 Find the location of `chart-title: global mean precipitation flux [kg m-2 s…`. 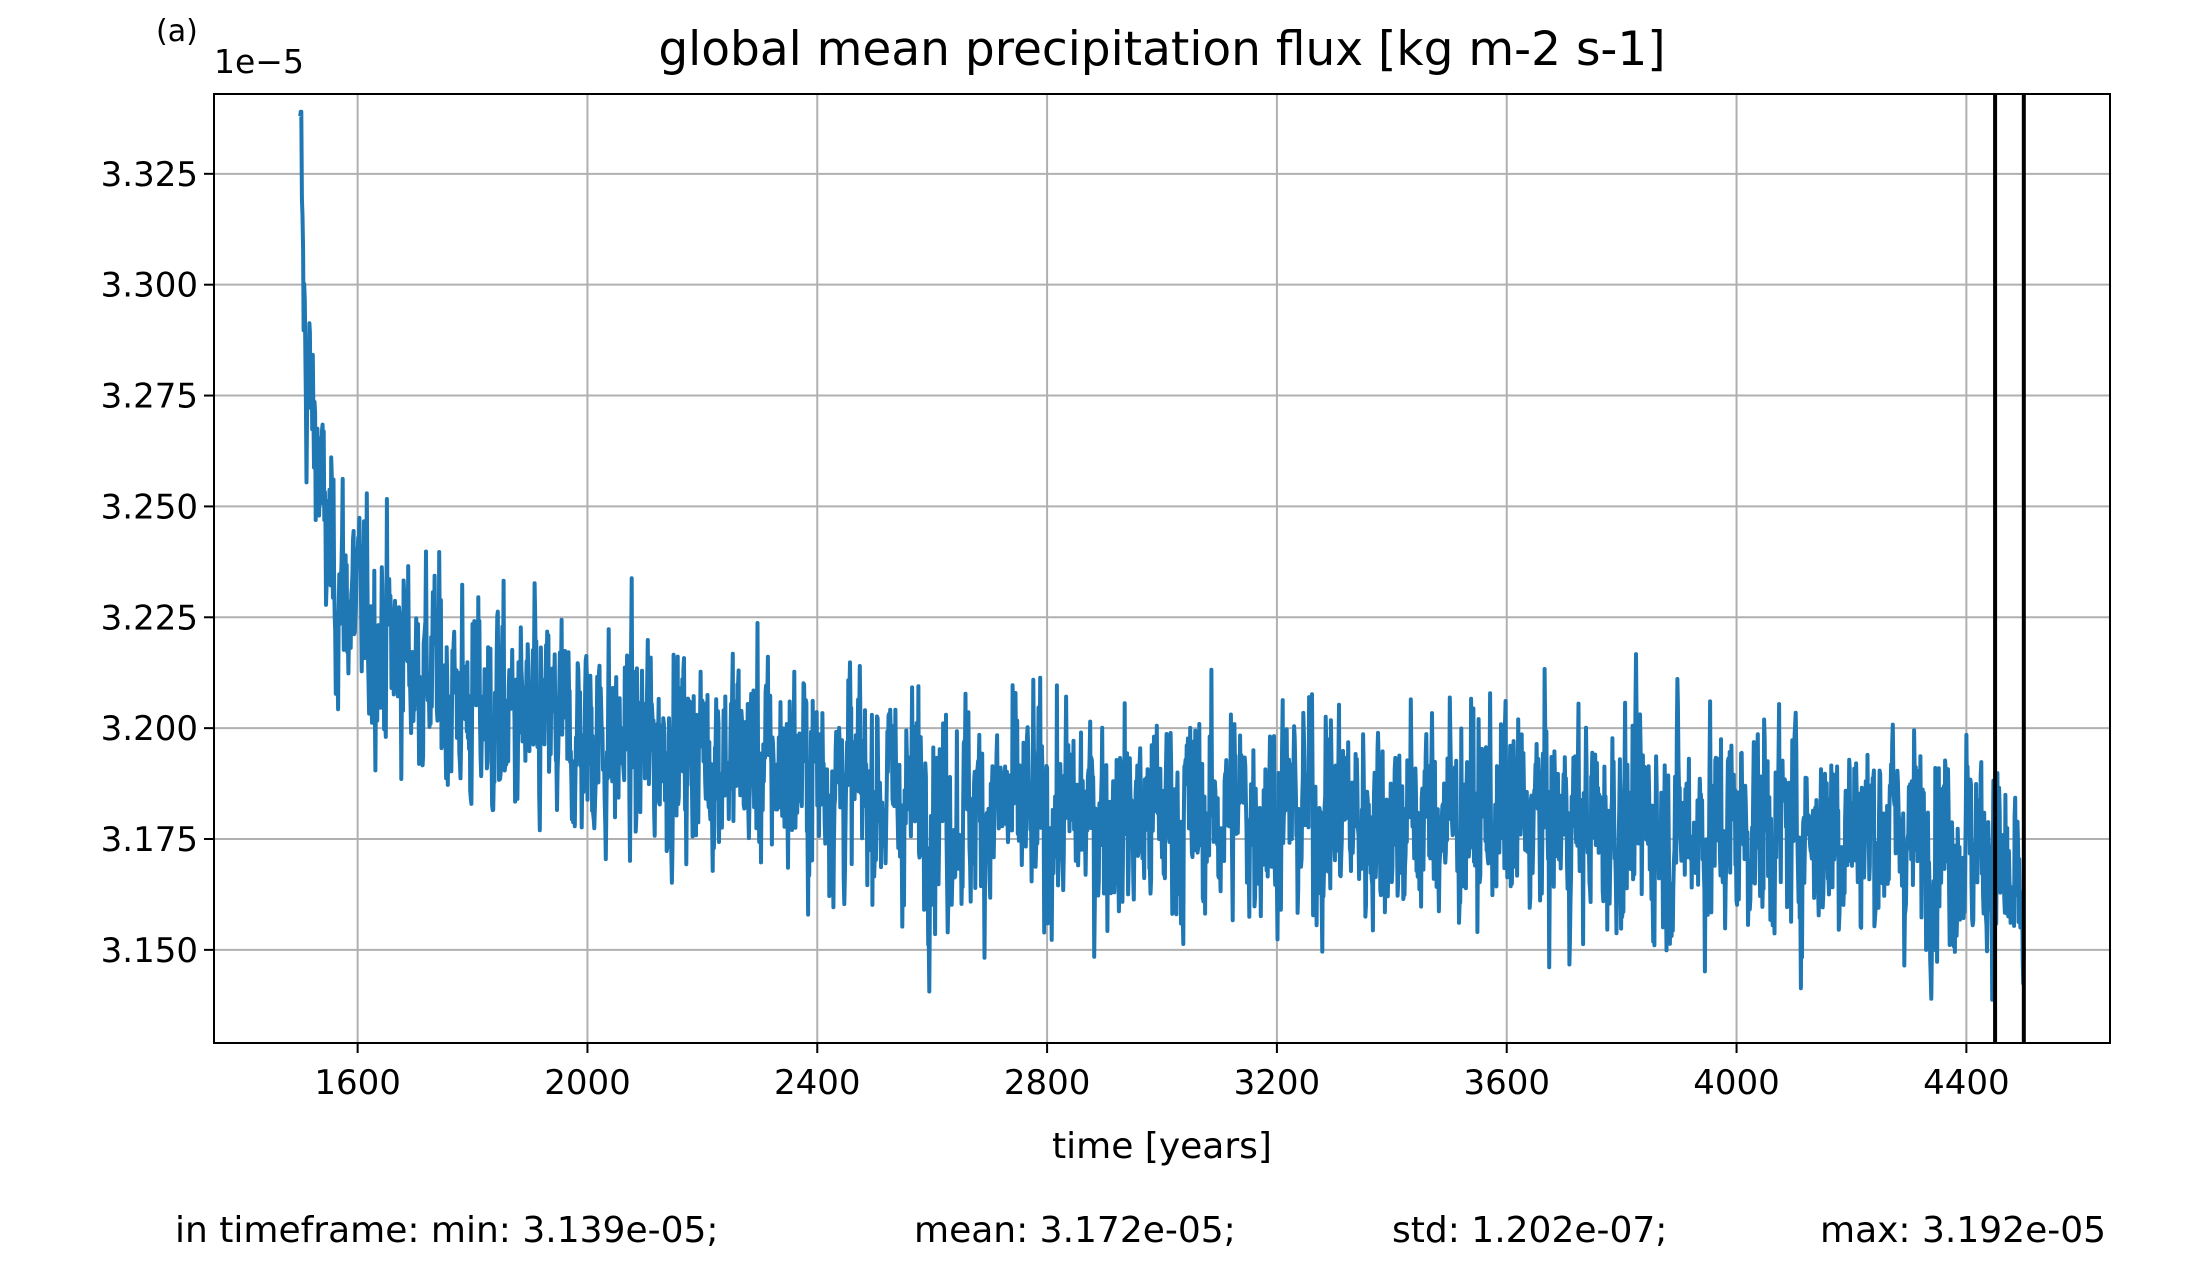

chart-title: global mean precipitation flux [kg m-2 s… is located at coordinates (1162, 49).